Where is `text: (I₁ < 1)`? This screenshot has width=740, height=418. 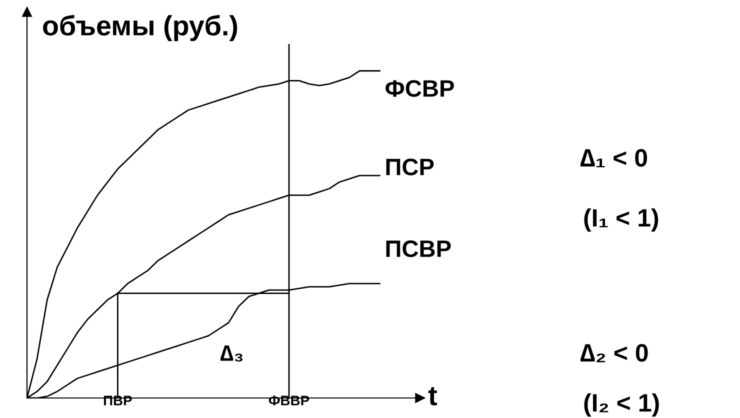 text: (I₁ < 1) is located at coordinates (621, 220).